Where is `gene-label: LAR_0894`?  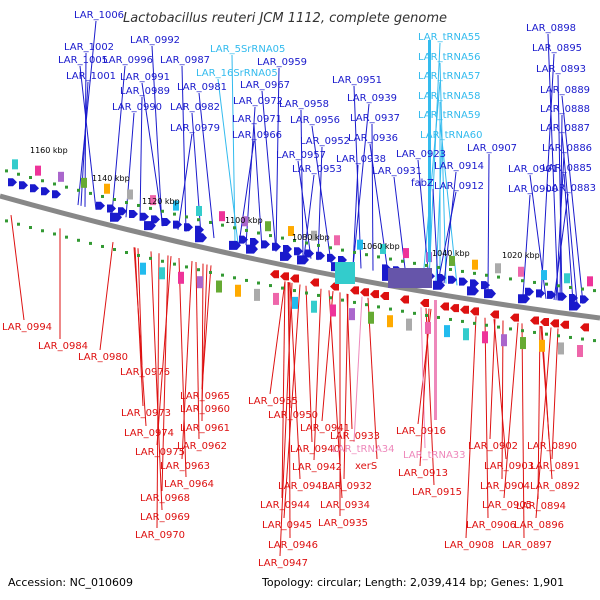 gene-label: LAR_0894 is located at coordinates (541, 506).